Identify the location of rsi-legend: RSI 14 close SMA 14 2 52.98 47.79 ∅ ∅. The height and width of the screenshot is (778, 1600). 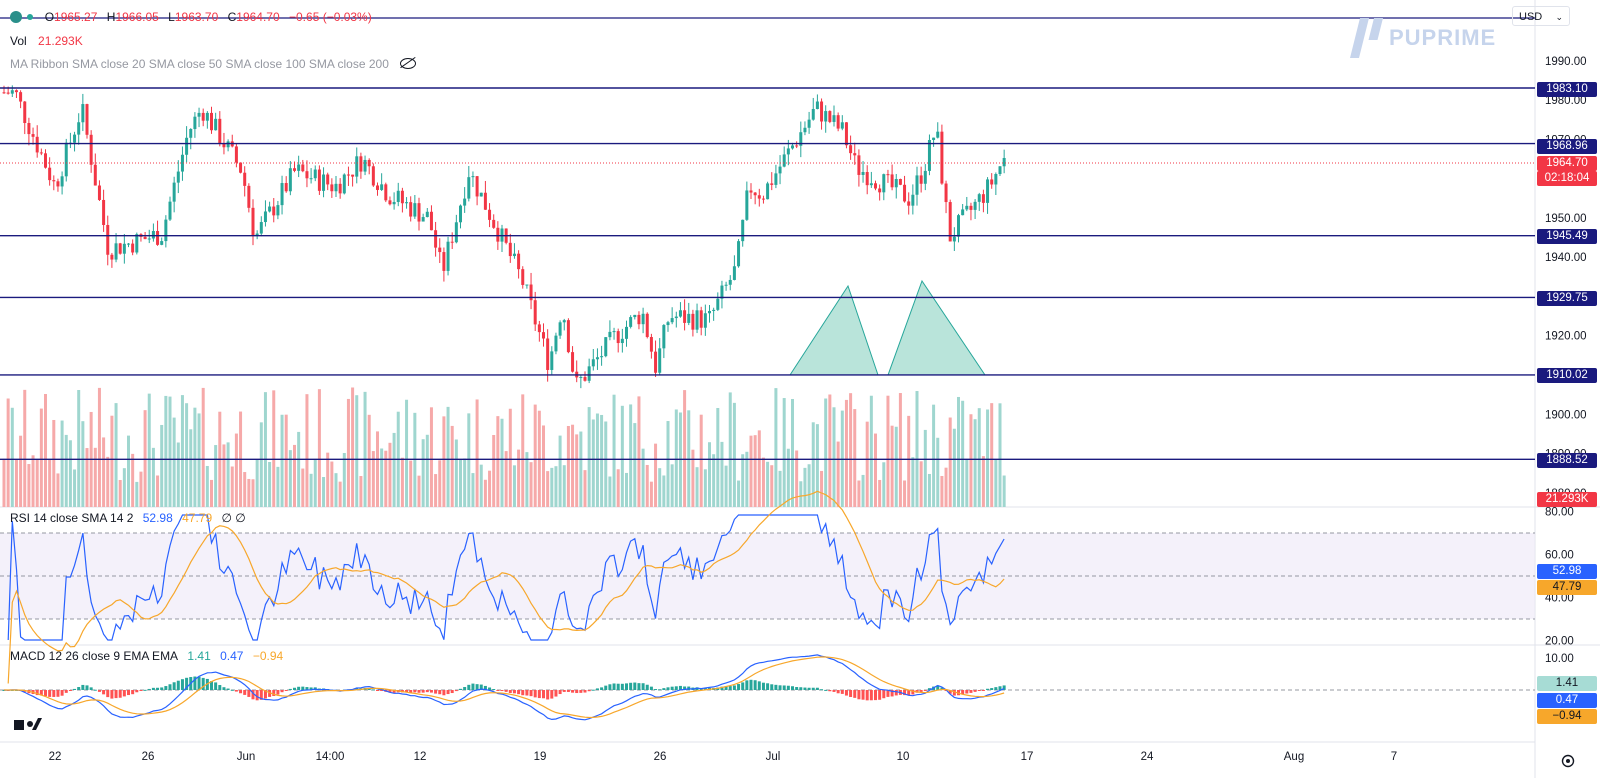
(128, 518).